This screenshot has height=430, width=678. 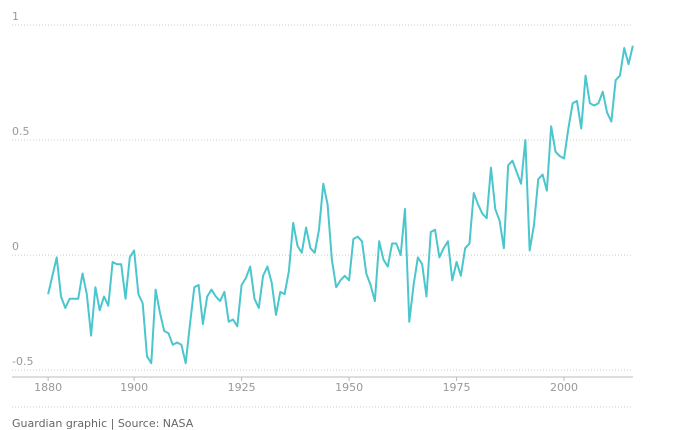 I want to click on x-tick-label: 1925, so click(x=242, y=387).